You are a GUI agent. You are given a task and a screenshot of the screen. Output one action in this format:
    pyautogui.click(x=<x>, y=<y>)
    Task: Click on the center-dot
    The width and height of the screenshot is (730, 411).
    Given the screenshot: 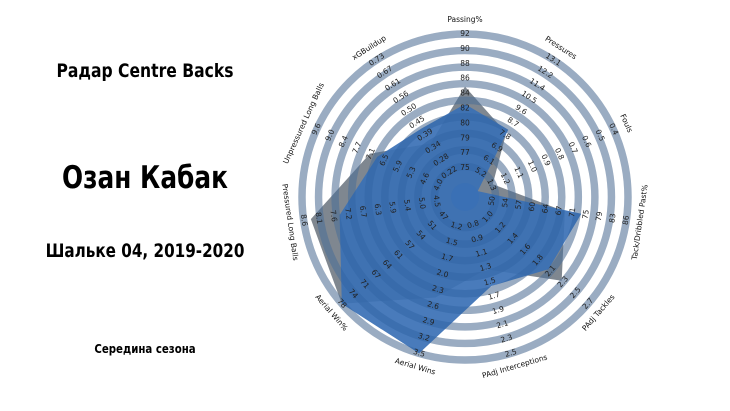 What is the action you would take?
    pyautogui.click(x=465, y=197)
    